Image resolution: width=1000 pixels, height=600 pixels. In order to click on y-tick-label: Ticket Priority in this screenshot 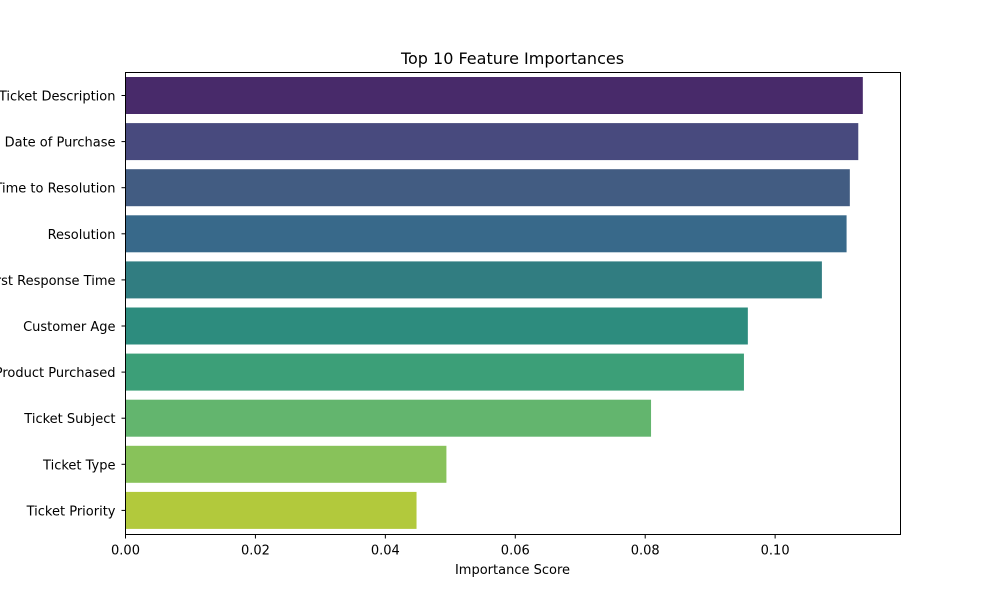, I will do `click(71, 511)`.